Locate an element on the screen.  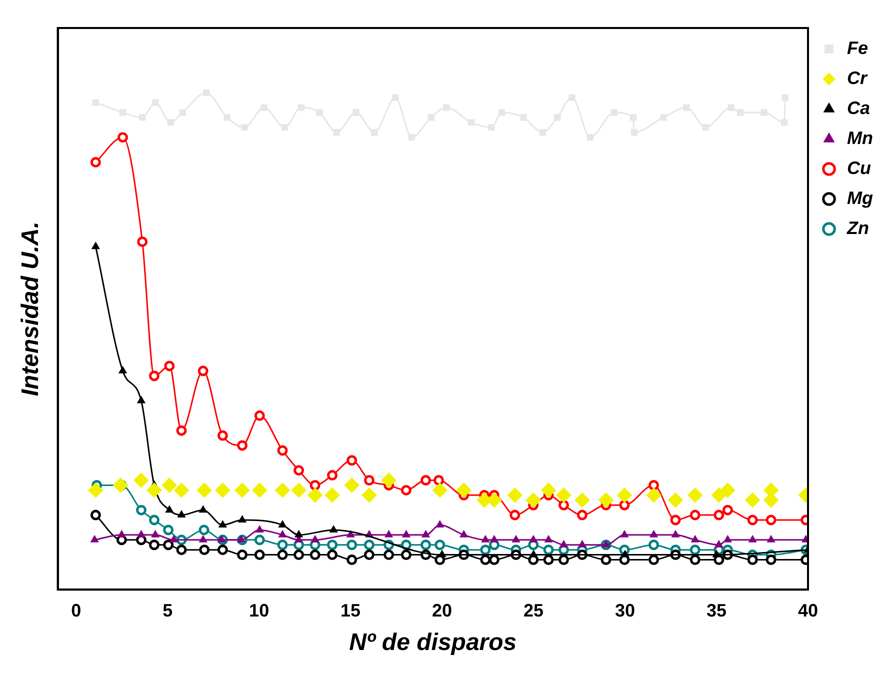
x-tick-label: 40 is located at coordinates (808, 610).